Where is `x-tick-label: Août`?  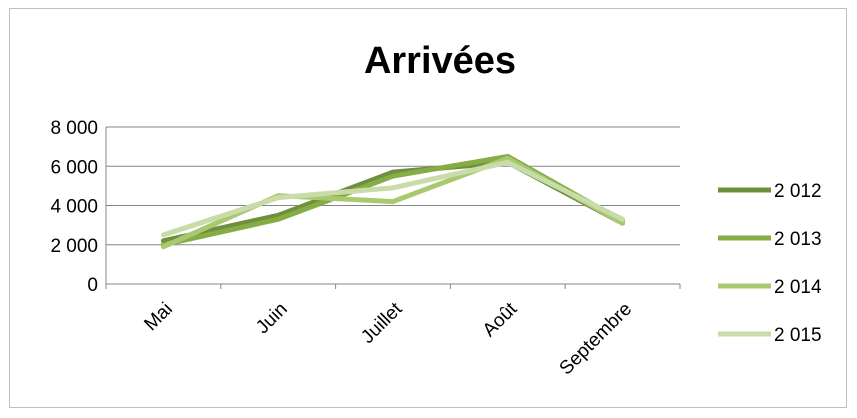 x-tick-label: Août is located at coordinates (500, 319).